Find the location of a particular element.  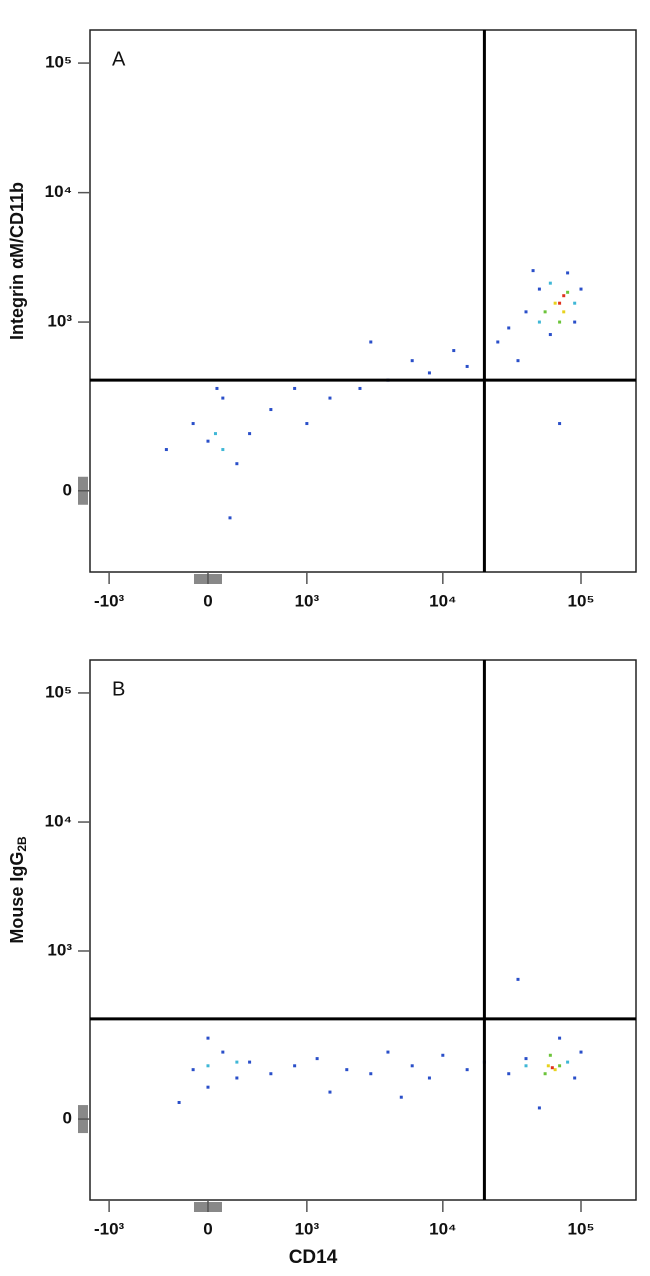

y-axis-title-text: Mouse IgG is located at coordinates (17, 898).